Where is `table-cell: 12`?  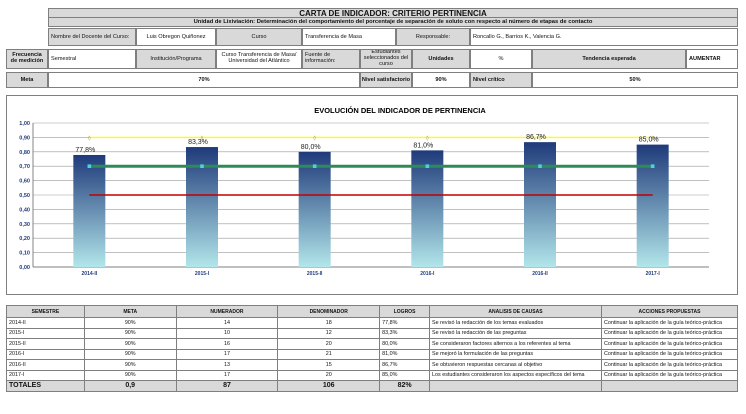 table-cell: 12 is located at coordinates (329, 333).